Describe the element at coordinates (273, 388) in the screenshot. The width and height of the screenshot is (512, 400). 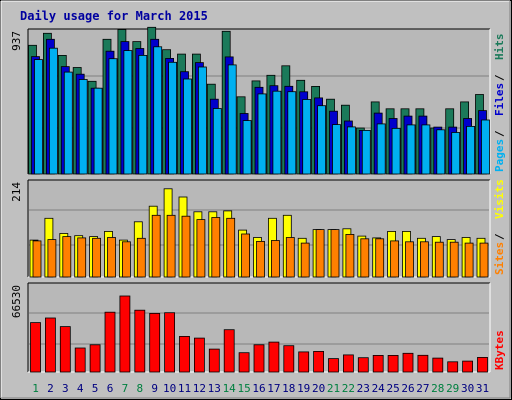
I see `day-label: 17` at that location.